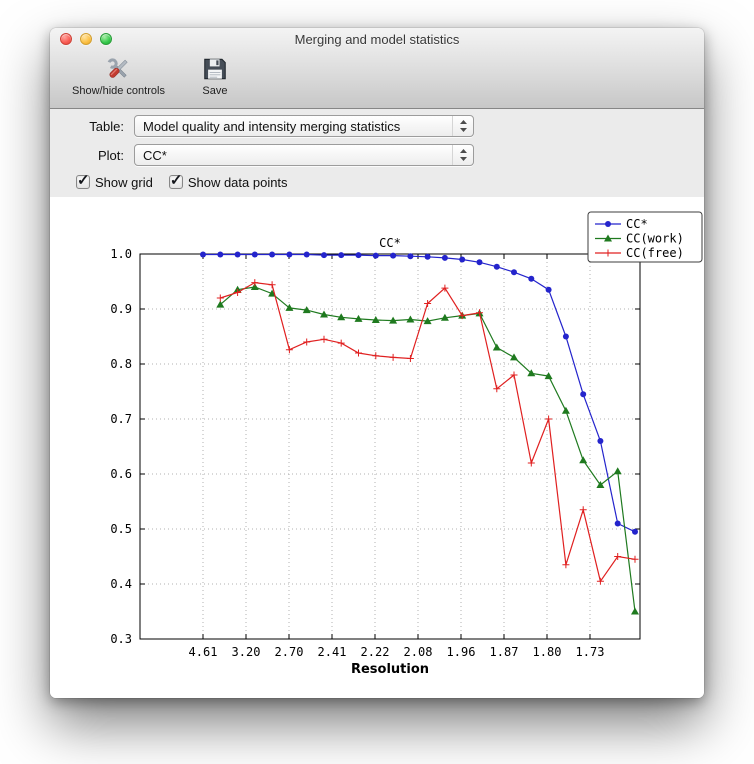  Describe the element at coordinates (246, 652) in the screenshot. I see `svg-text: 3.20` at that location.